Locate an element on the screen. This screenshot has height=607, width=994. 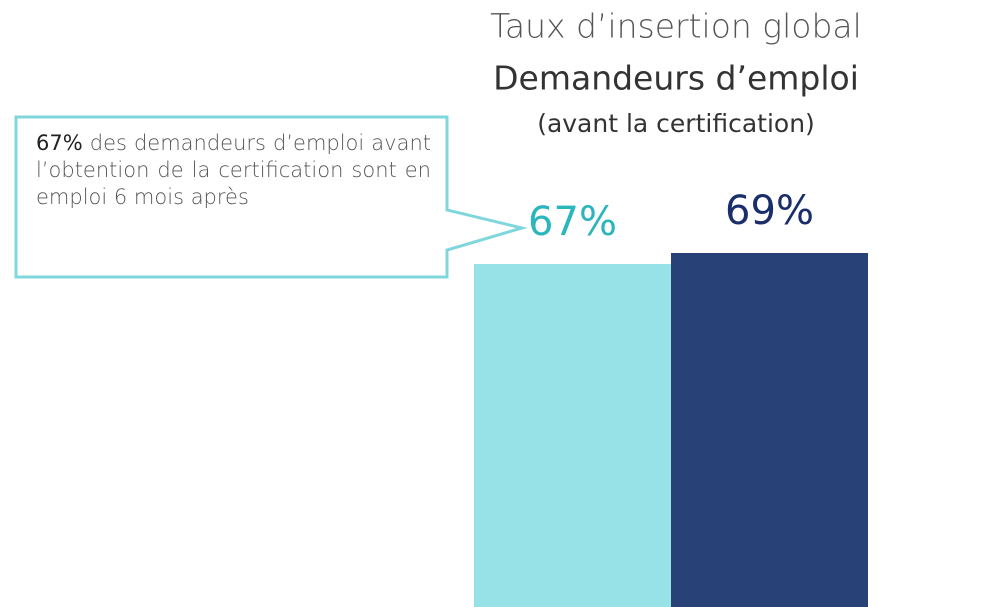
chart-subtitle-2: (avant la certification) is located at coordinates (676, 123).